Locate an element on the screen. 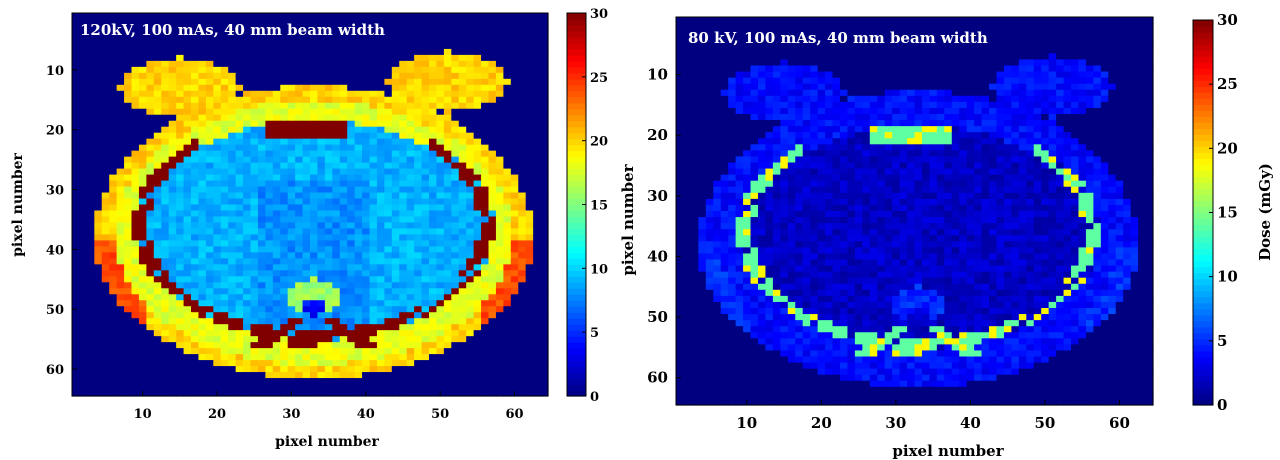 This screenshot has height=460, width=1280. colorbar-segment is located at coordinates (576, 381).